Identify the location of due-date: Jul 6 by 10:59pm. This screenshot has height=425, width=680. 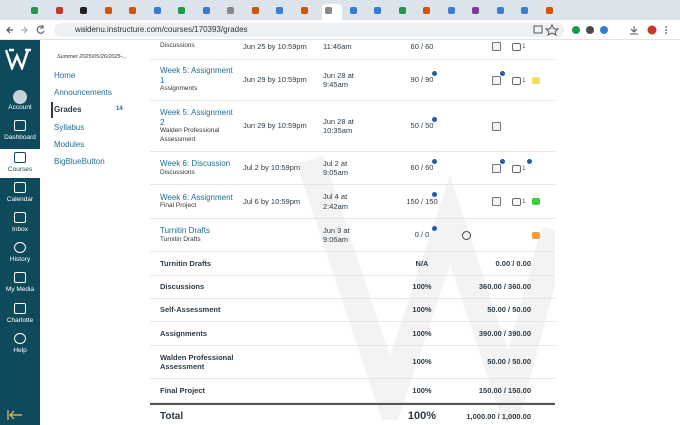
(272, 201).